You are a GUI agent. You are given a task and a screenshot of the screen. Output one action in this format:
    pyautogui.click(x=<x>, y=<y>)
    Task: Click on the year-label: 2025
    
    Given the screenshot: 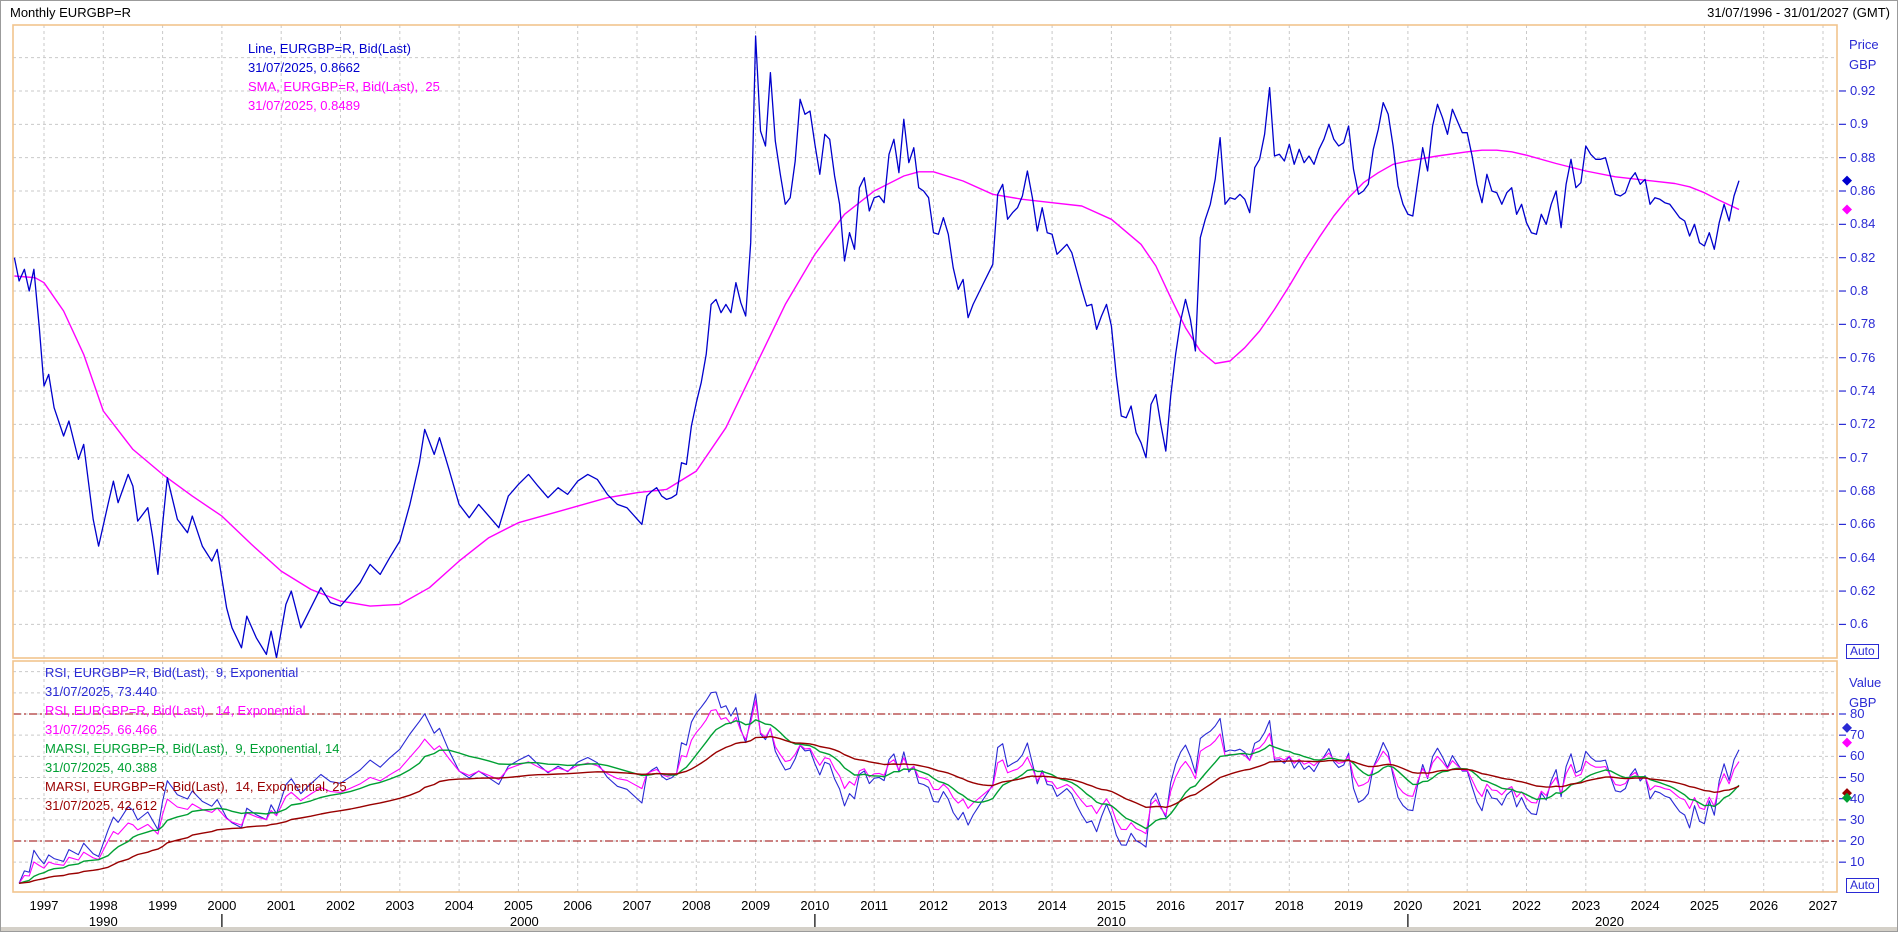 What is the action you would take?
    pyautogui.click(x=1704, y=905)
    